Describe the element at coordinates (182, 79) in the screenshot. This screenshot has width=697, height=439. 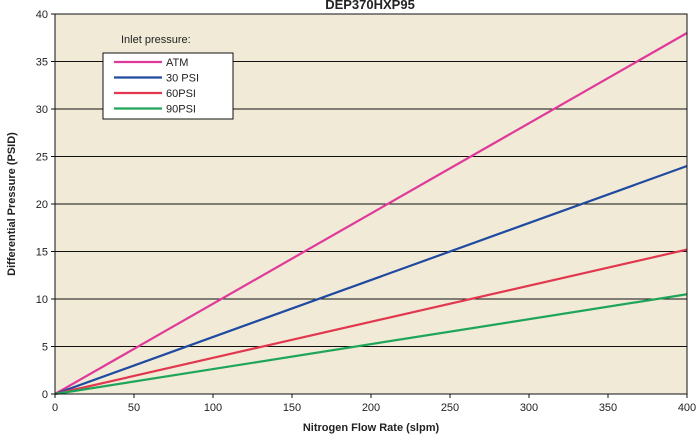
I see `legend-label-30-psi: 30 PSI` at that location.